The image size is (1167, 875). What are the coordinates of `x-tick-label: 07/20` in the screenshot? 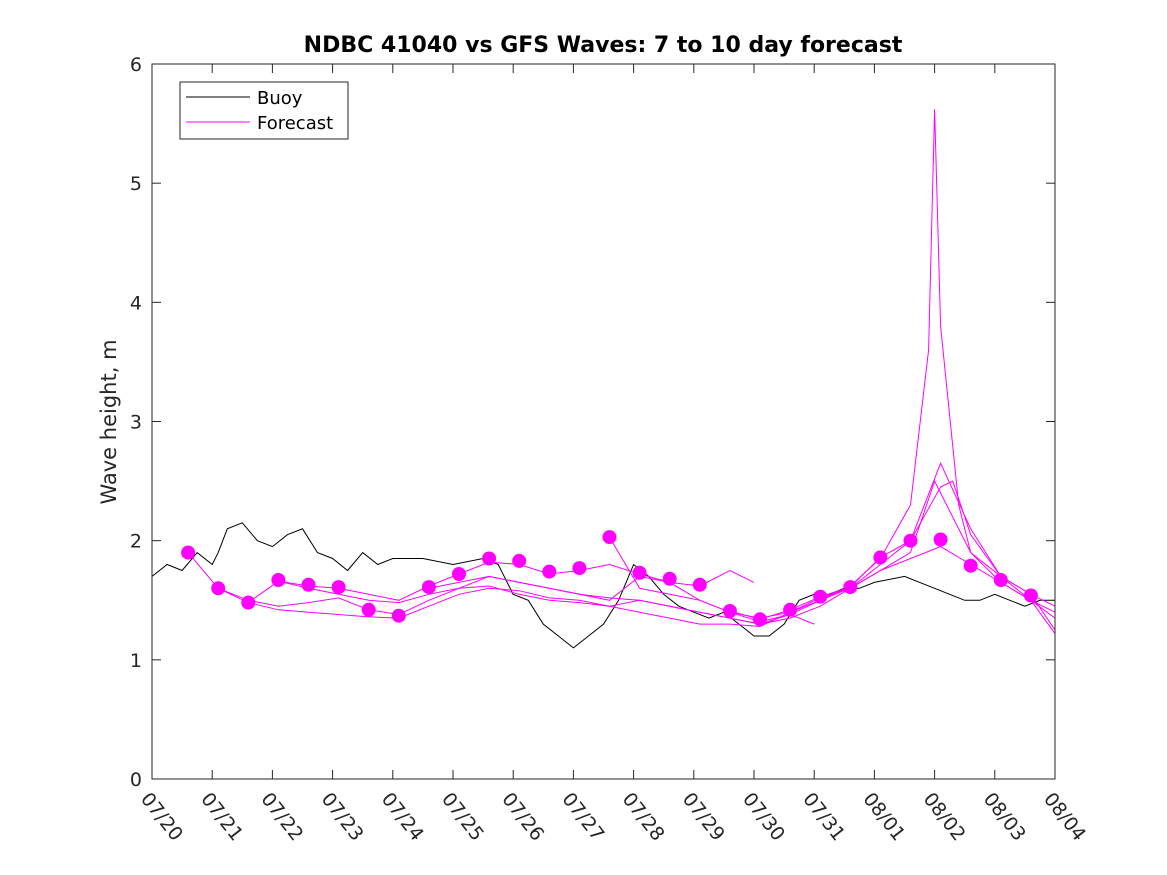 It's located at (161, 817).